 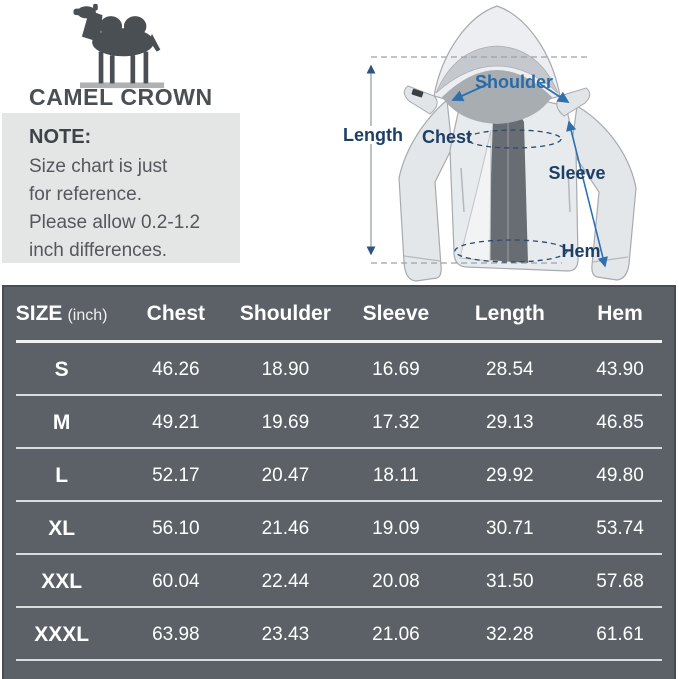 I want to click on header-cell-chest: Chest, so click(x=176, y=313).